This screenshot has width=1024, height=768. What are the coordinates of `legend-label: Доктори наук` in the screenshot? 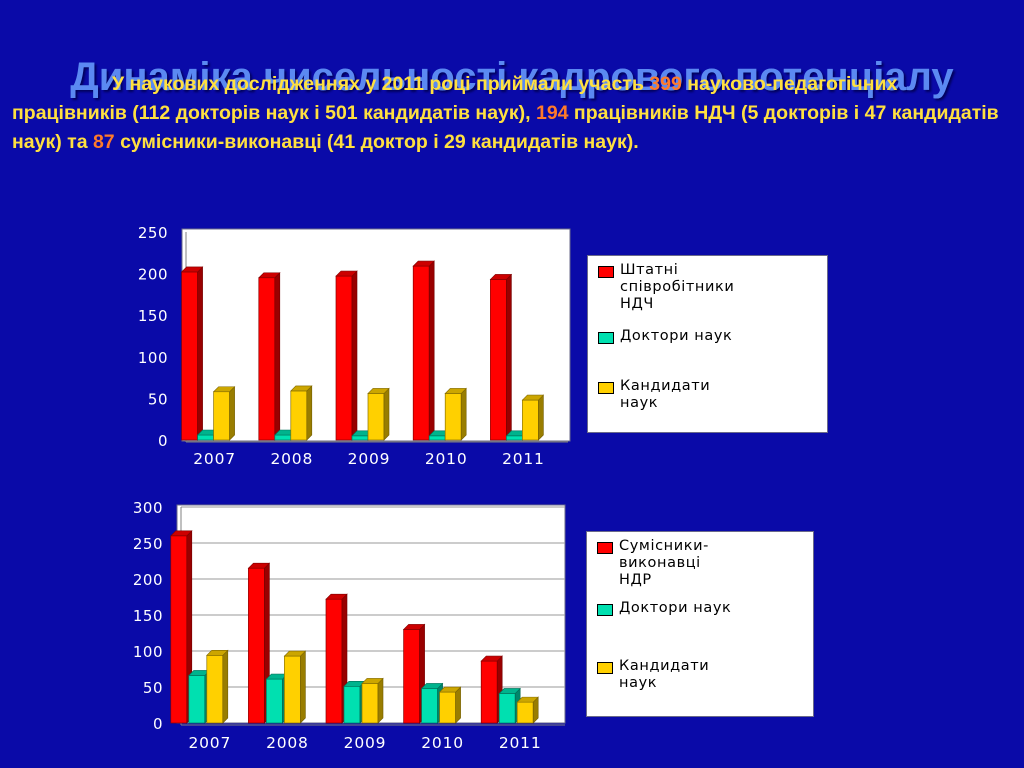 It's located at (676, 336).